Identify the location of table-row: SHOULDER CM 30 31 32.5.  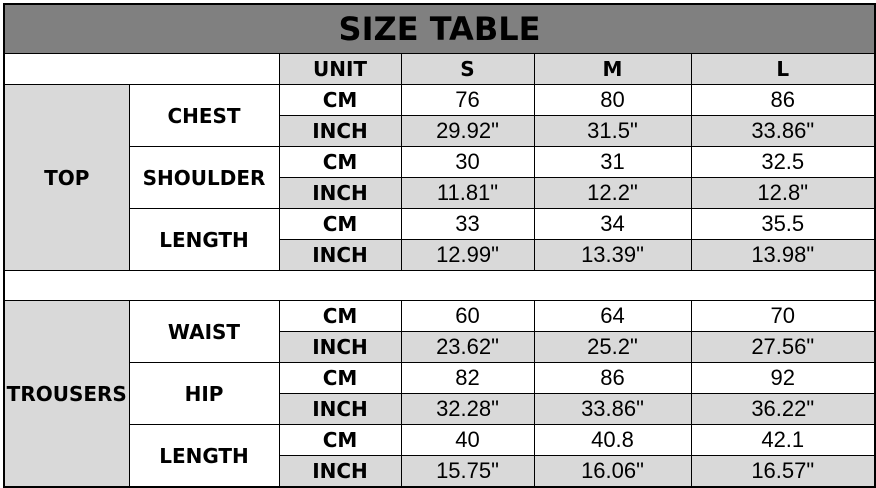
(440, 177).